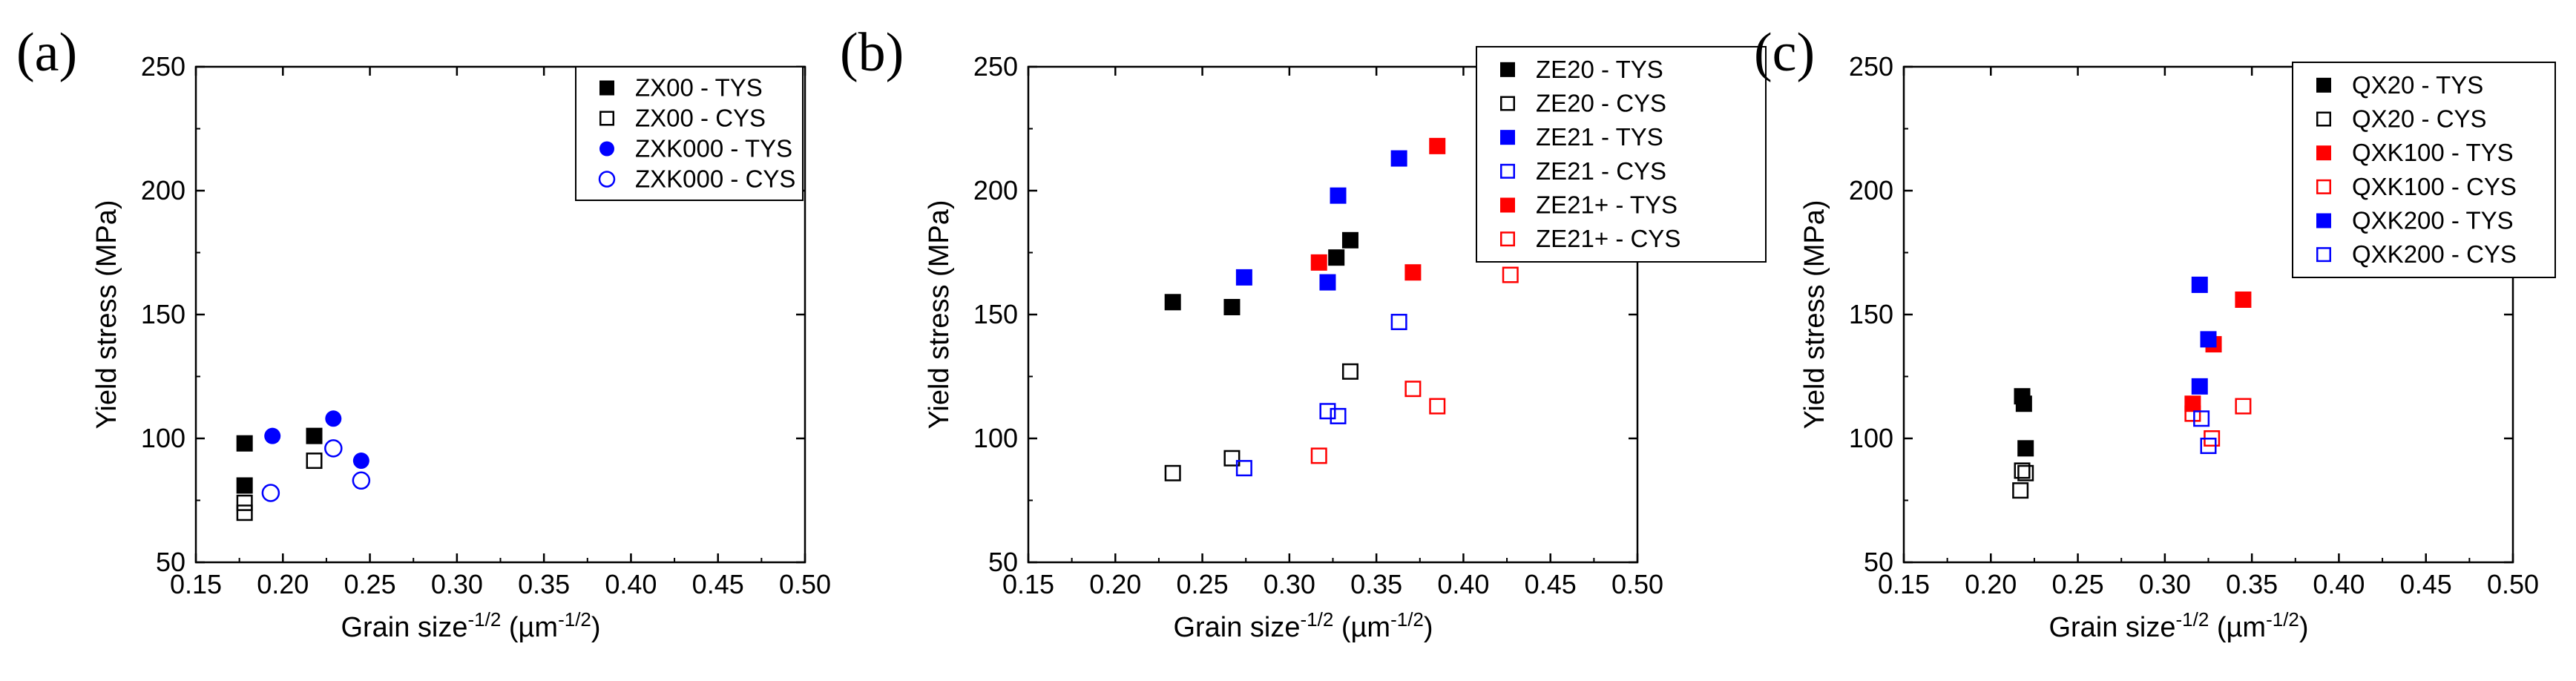 Image resolution: width=2576 pixels, height=681 pixels. What do you see at coordinates (1551, 584) in the screenshot?
I see `x-tick-label: 0.45` at bounding box center [1551, 584].